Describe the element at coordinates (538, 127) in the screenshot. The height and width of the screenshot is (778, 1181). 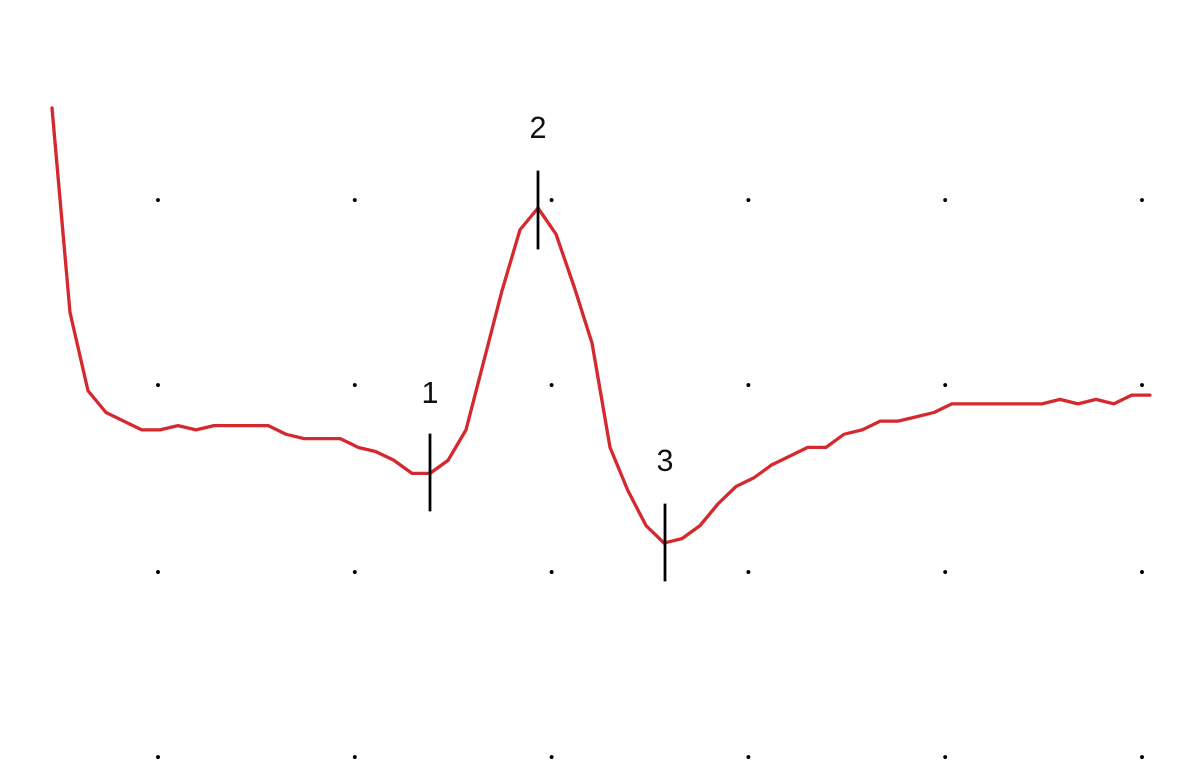
I see `annotation: 2` at that location.